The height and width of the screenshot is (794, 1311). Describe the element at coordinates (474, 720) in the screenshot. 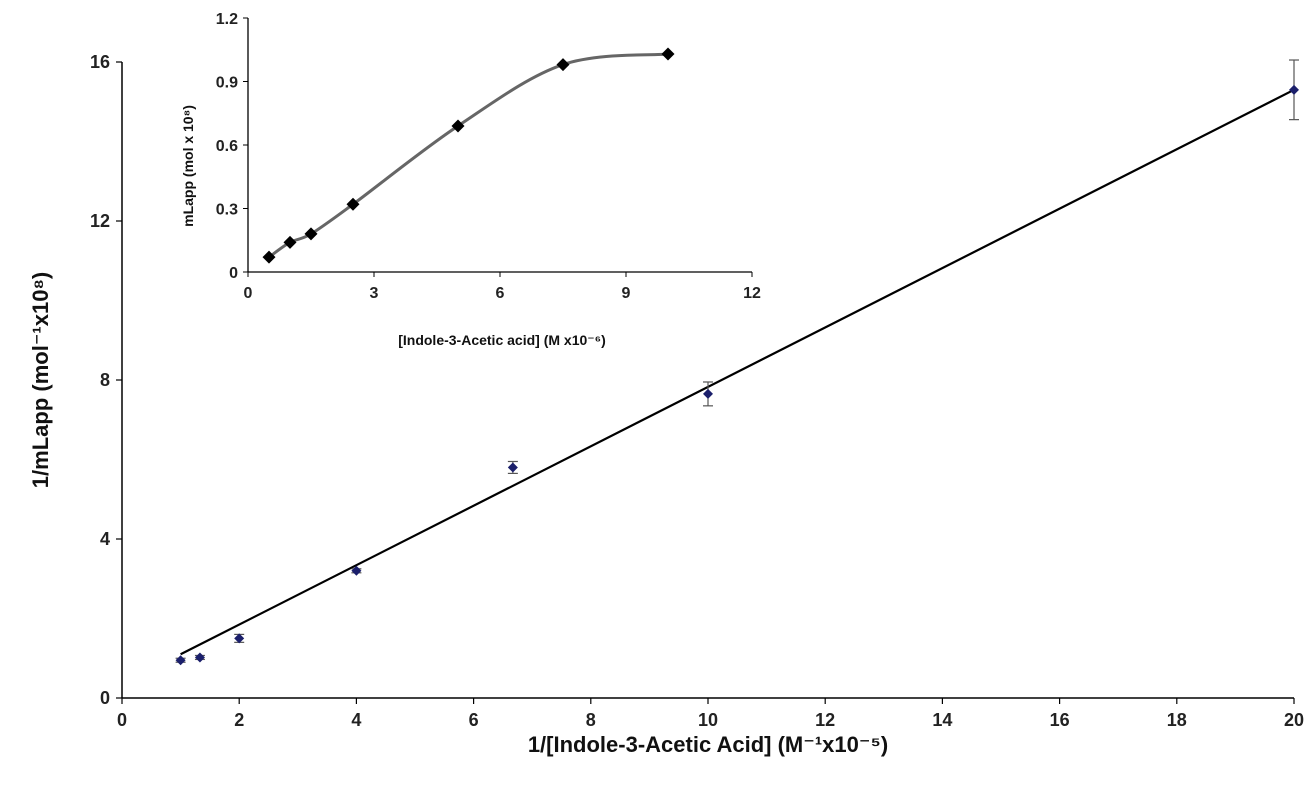

I see `main-x-tick-label: 6` at that location.